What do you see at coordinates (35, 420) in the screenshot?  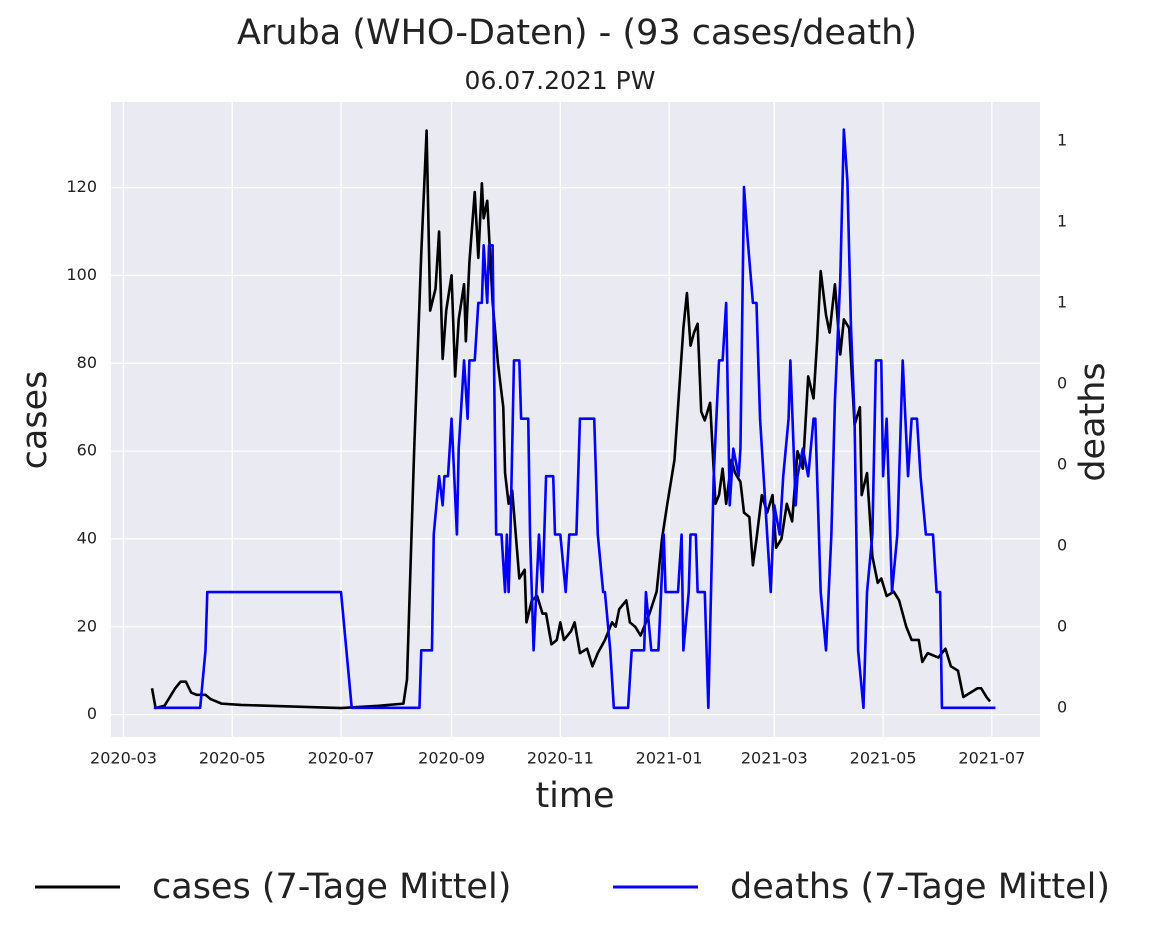 I see `y-axis-label: cases` at bounding box center [35, 420].